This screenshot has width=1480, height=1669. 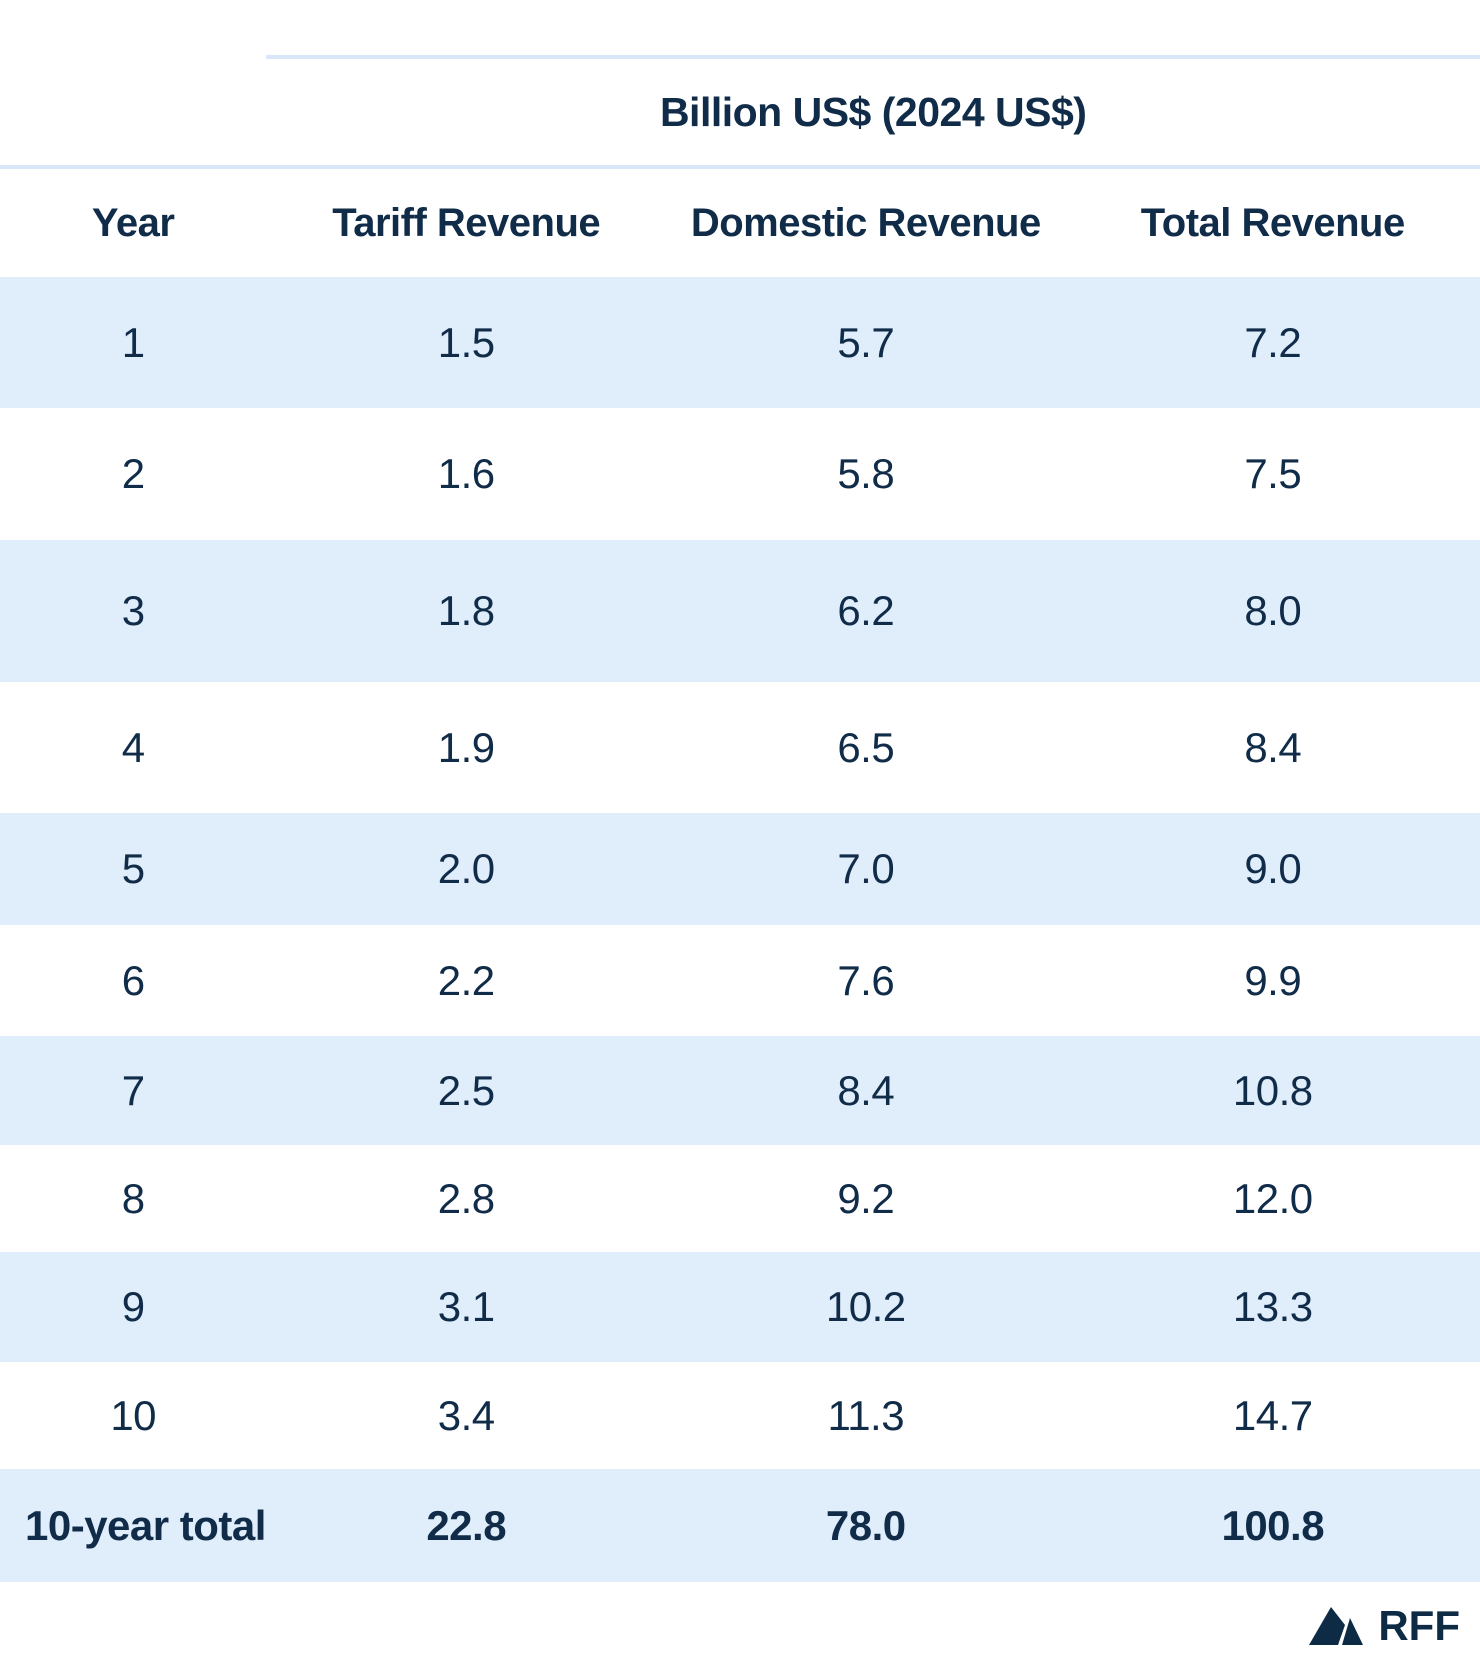 I want to click on domestic-cell: 6.2, so click(x=866, y=610).